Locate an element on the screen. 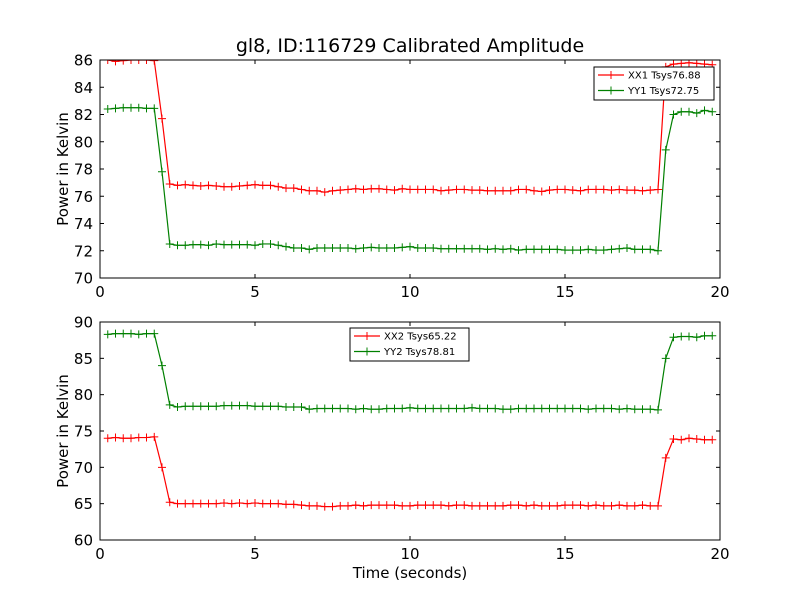  bottom-legend: XX2 Tsys65.22 YY2 Tsys78.81 is located at coordinates (409, 344).